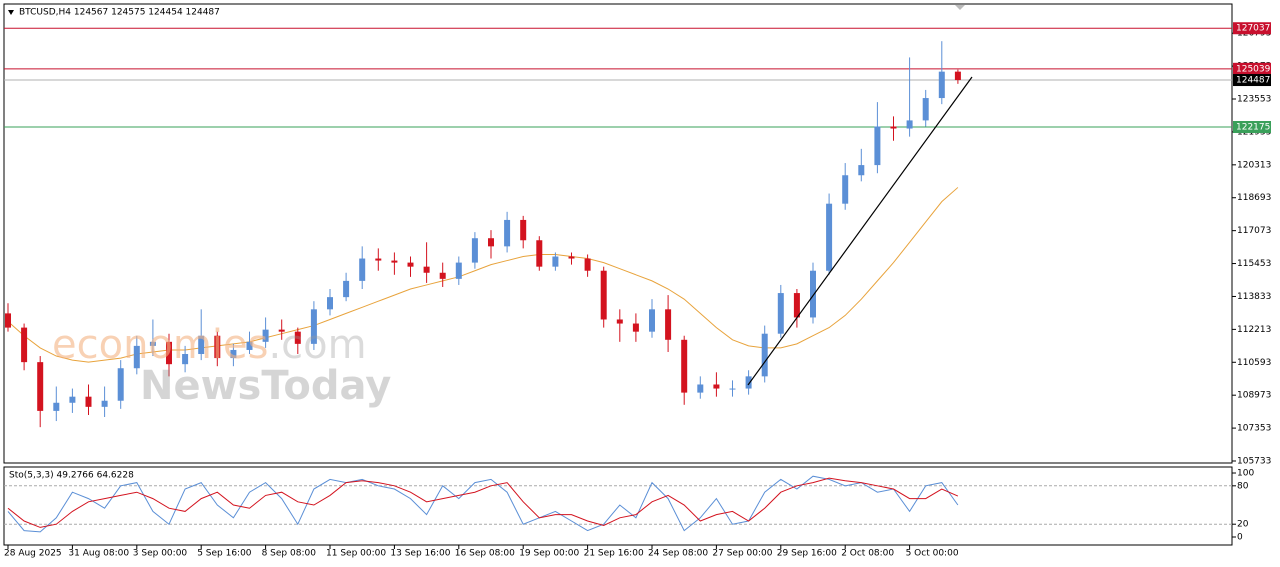 This screenshot has width=1280, height=567. What do you see at coordinates (1254, 165) in the screenshot?
I see `y-tick-label: 120313` at bounding box center [1254, 165].